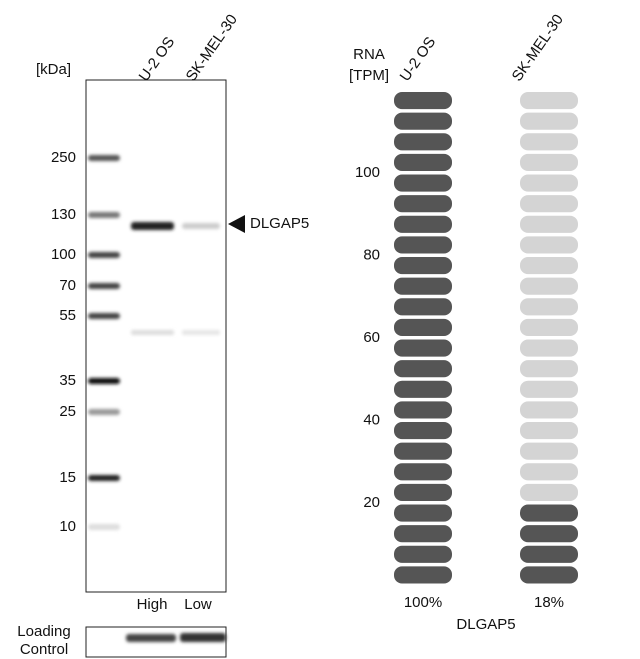 The width and height of the screenshot is (640, 659). Describe the element at coordinates (67, 285) in the screenshot. I see `marker-label: 70` at that location.